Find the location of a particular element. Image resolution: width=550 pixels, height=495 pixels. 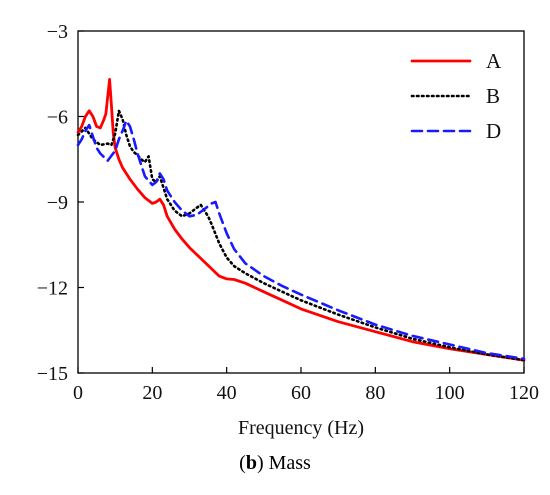

y-tick-label: −6 is located at coordinates (57, 118).